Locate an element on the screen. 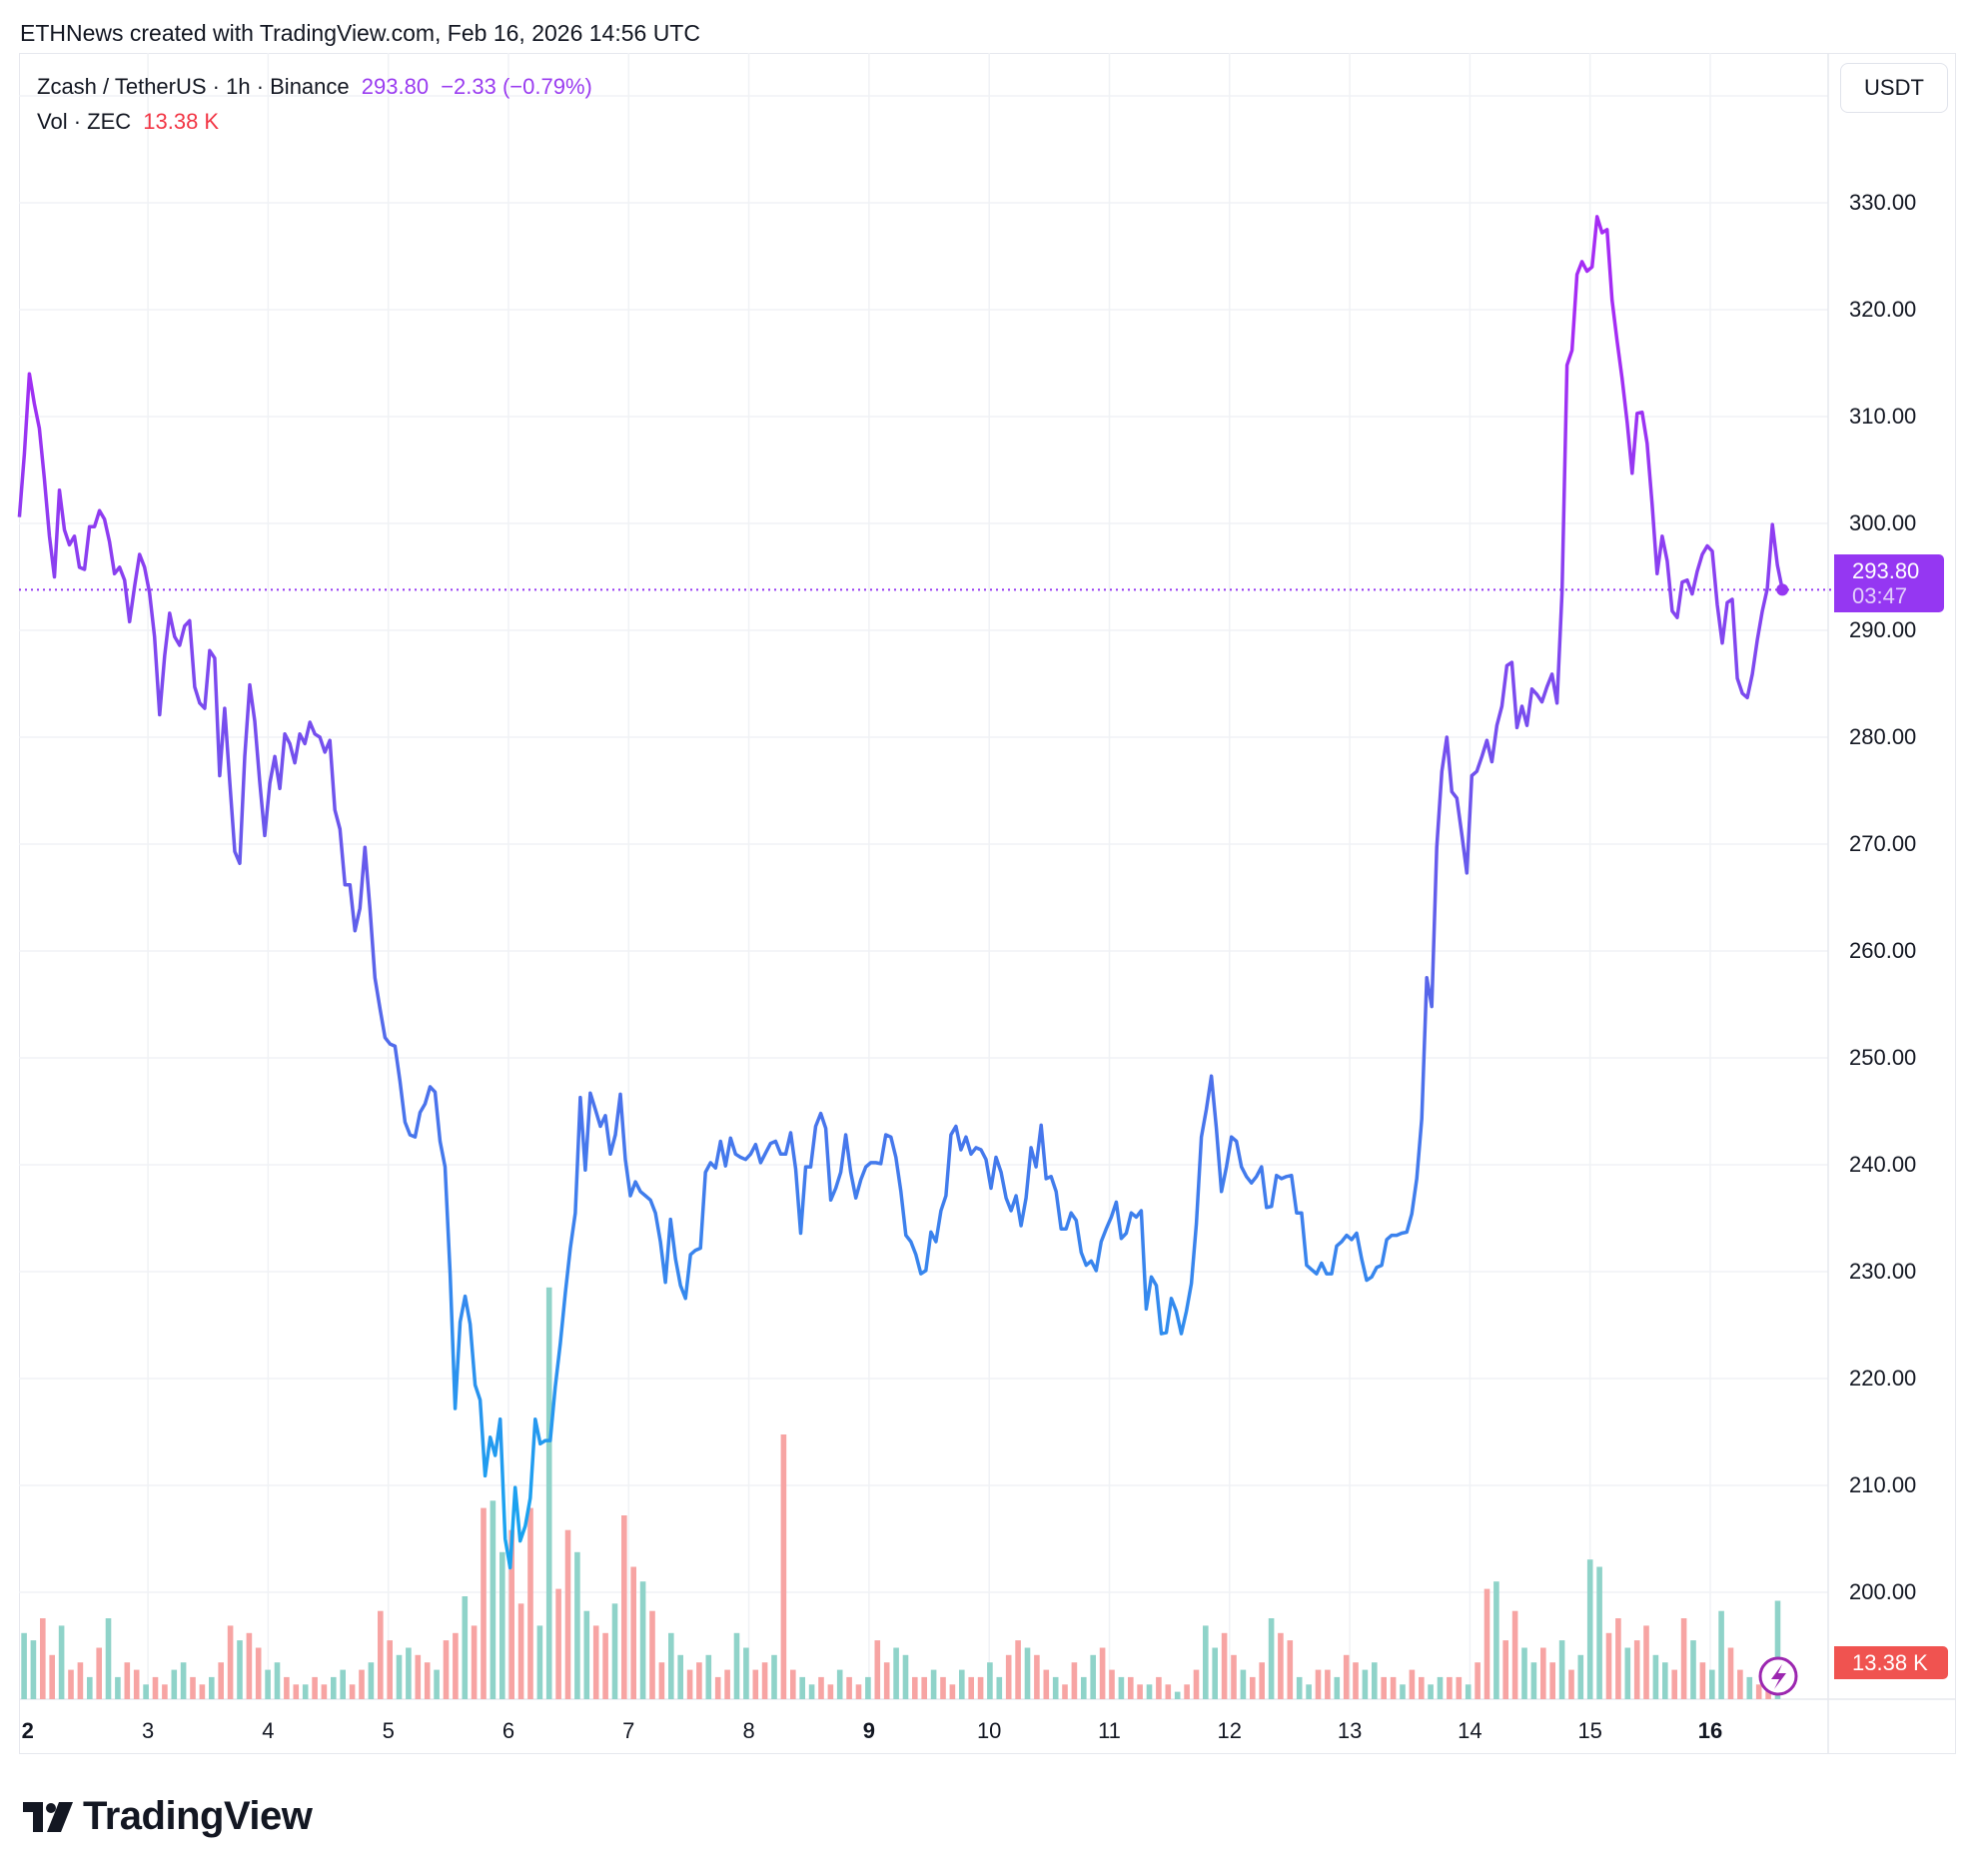  price-tick-label: 230.00 is located at coordinates (1883, 1271).